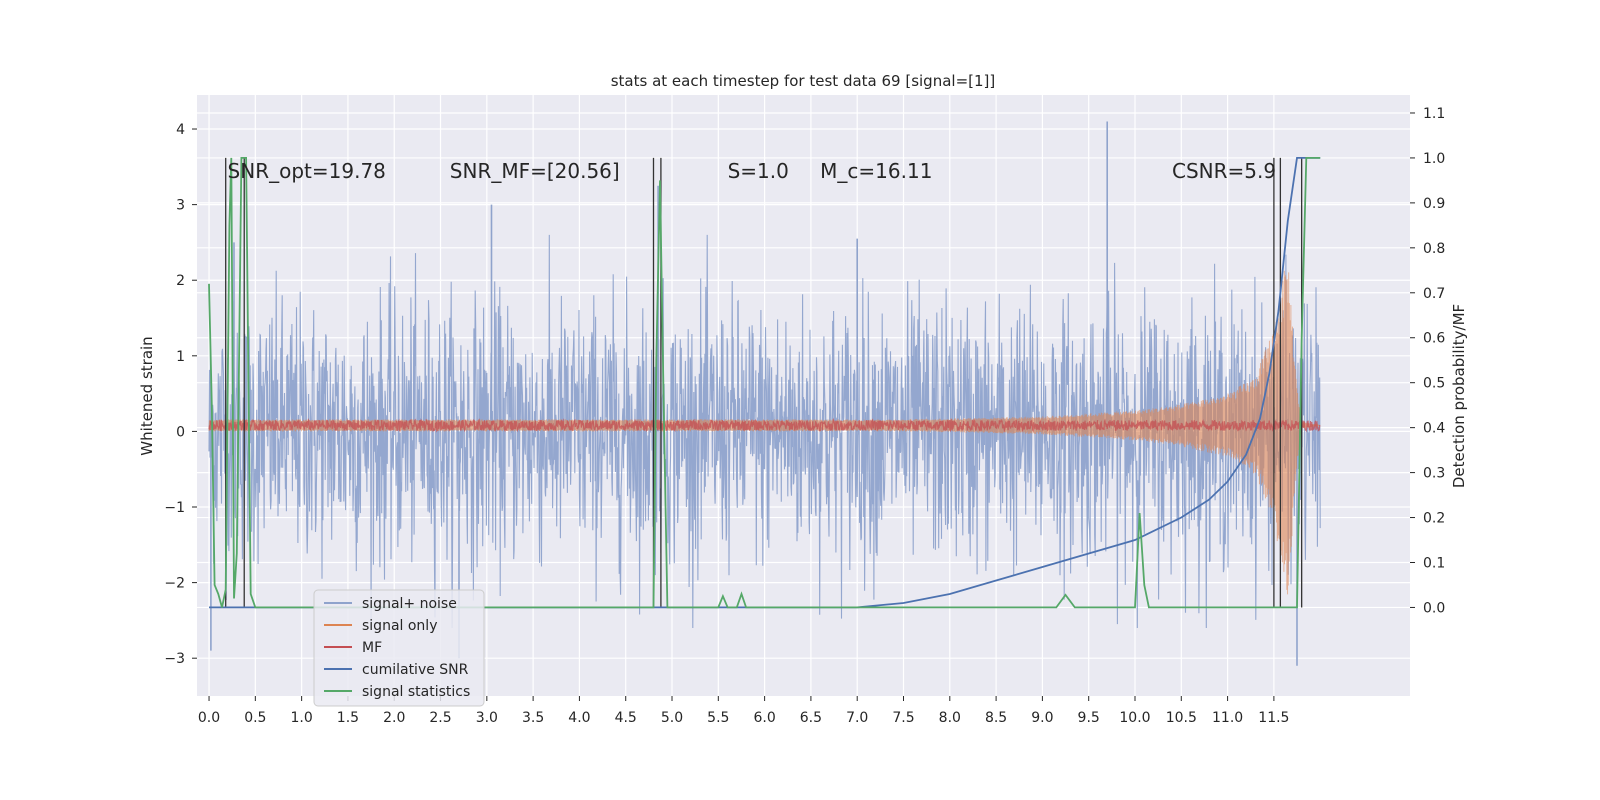 The image size is (1600, 800). Describe the element at coordinates (579, 718) in the screenshot. I see `x-tick-label: 4.0` at that location.